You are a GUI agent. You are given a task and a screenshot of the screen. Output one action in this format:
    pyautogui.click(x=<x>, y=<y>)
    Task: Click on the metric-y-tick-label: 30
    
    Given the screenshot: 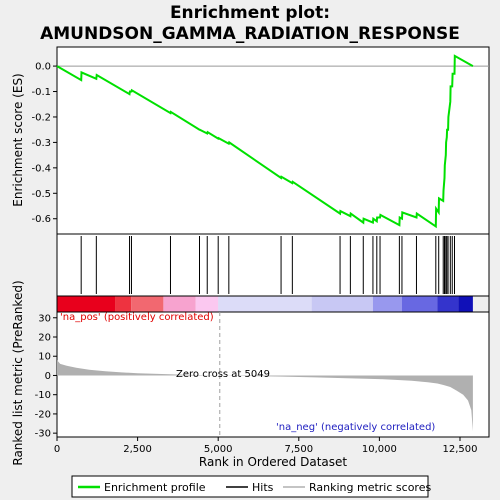 What is the action you would take?
    pyautogui.click(x=44, y=318)
    